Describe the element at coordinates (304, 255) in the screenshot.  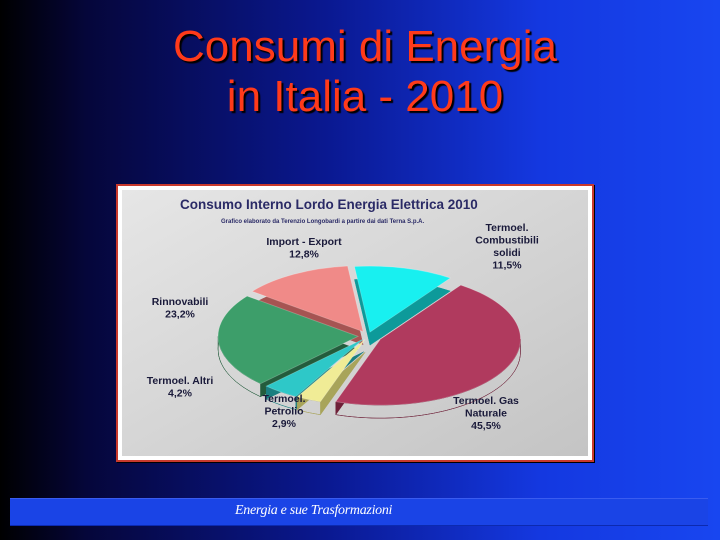
I see `slice-value-label: 12,8%` at that location.